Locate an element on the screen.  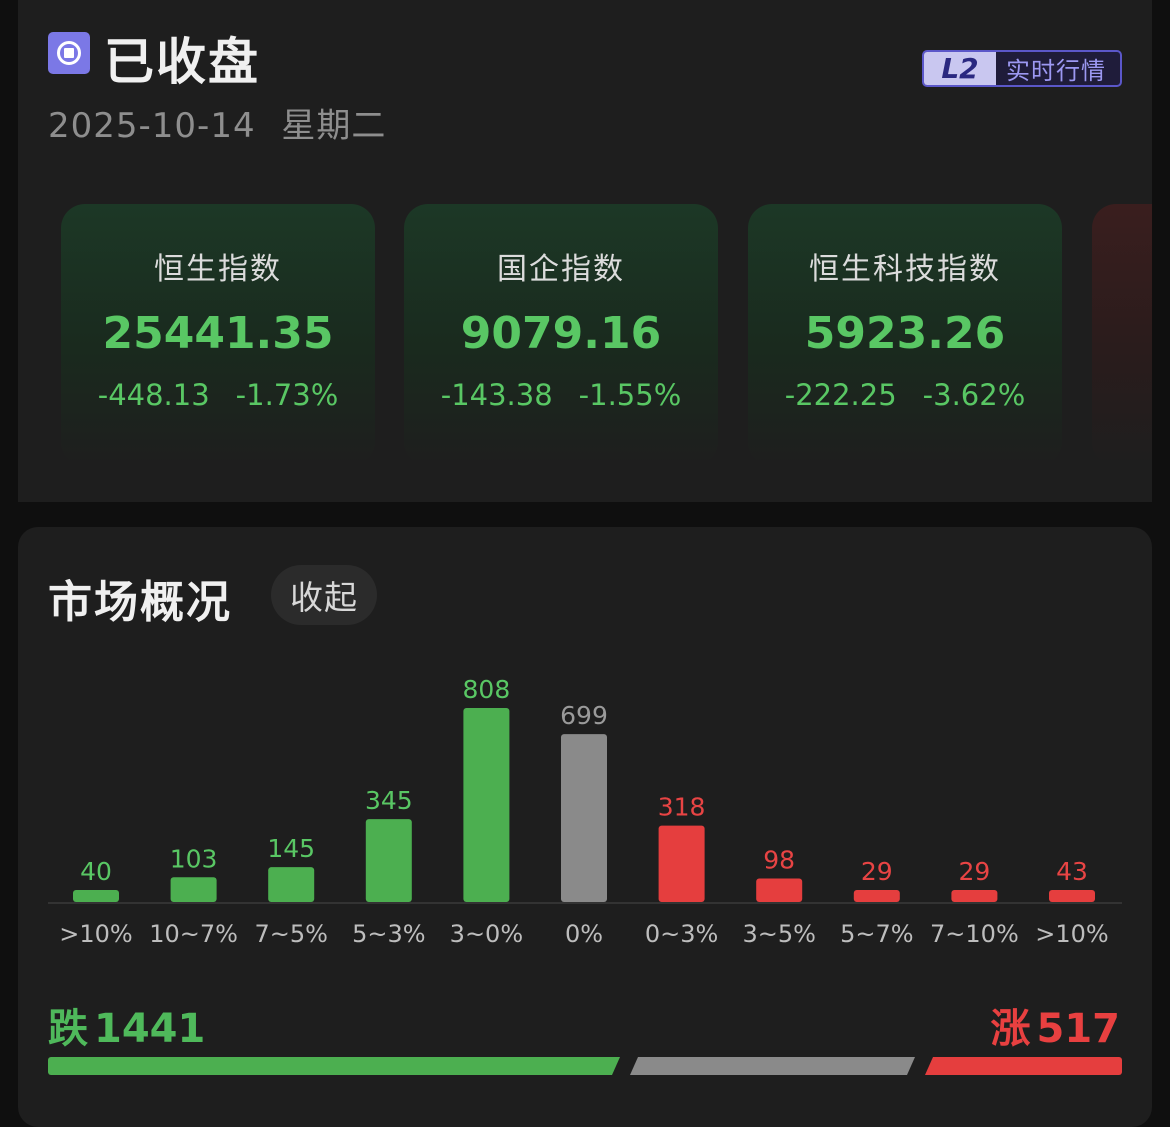
category-label: 3~0% is located at coordinates (486, 934).